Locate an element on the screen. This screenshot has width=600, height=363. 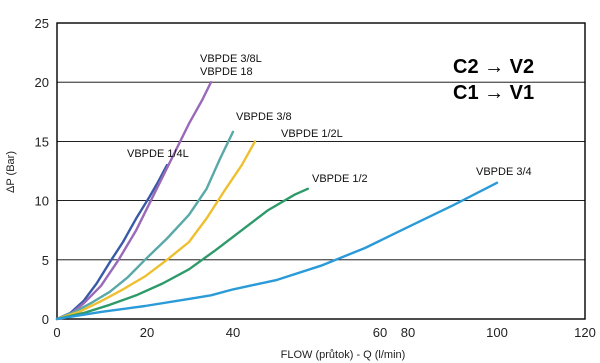
y-tick-label: 25 is located at coordinates (42, 23).